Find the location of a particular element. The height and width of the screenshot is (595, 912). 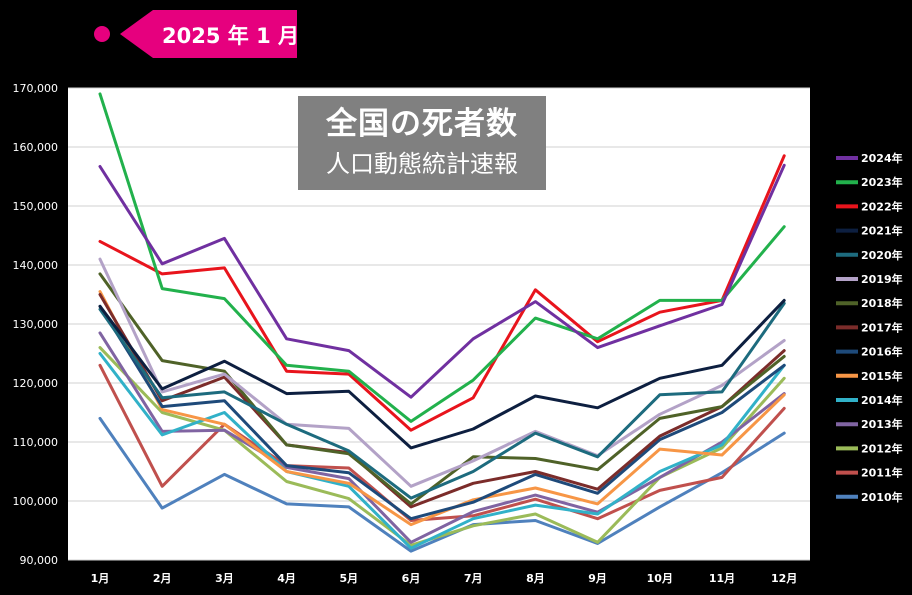

x-tick-label: 11月 is located at coordinates (722, 578).